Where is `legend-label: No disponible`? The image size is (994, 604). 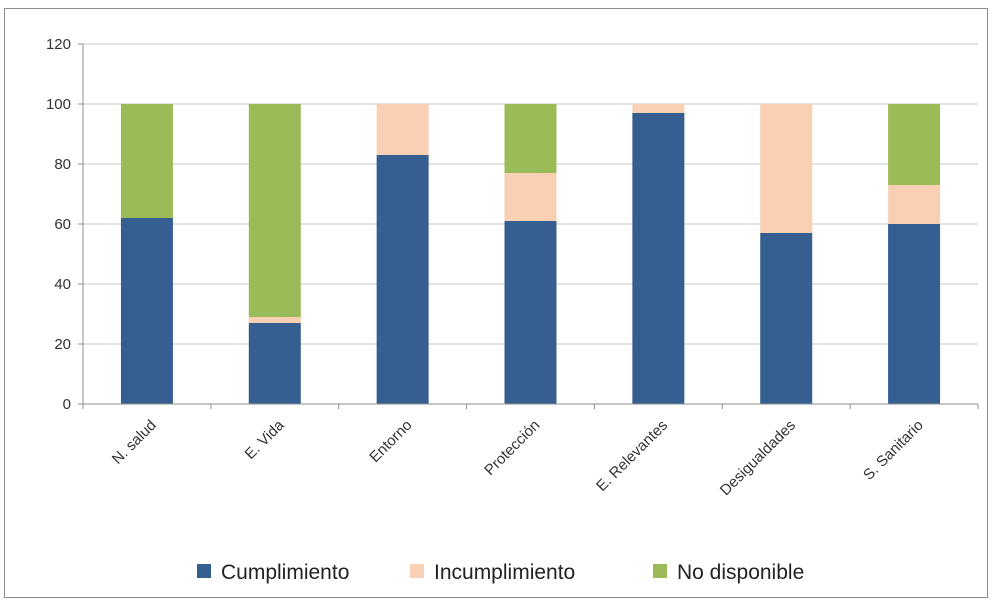 legend-label: No disponible is located at coordinates (740, 572).